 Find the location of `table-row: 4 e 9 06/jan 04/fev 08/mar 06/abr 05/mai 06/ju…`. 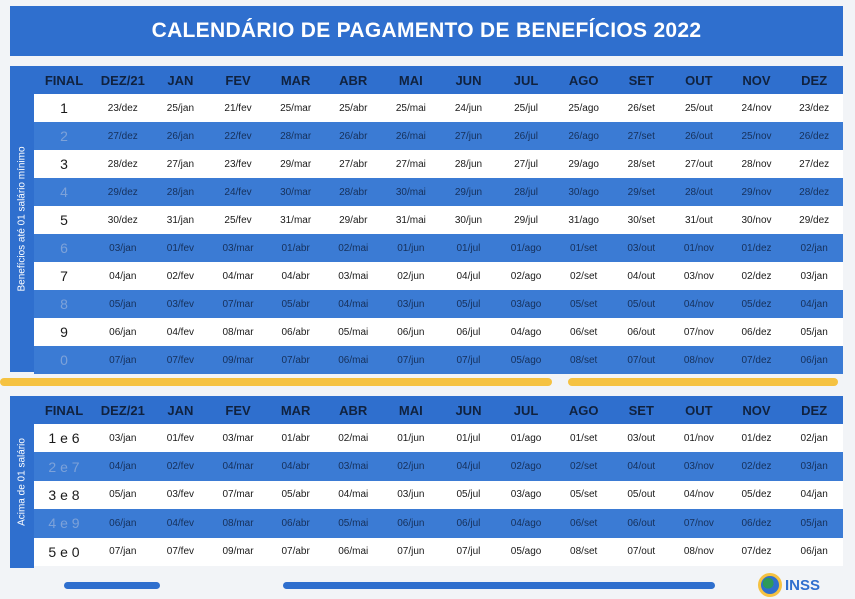

table-row: 4 e 9 06/jan 04/fev 08/mar 06/abr 05/mai 06/ju… is located at coordinates (438, 523).